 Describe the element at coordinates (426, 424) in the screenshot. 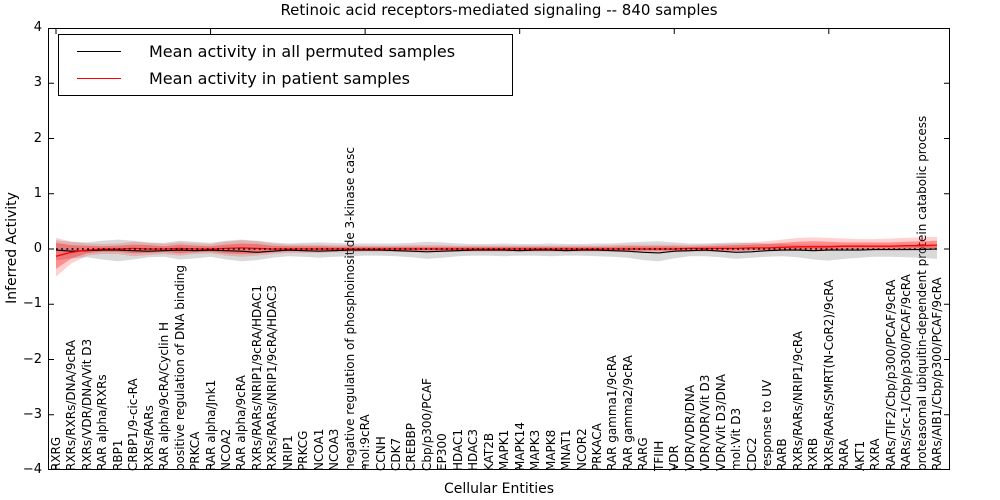

I see `x-tick-label: Cbp/p300/PCAF` at that location.